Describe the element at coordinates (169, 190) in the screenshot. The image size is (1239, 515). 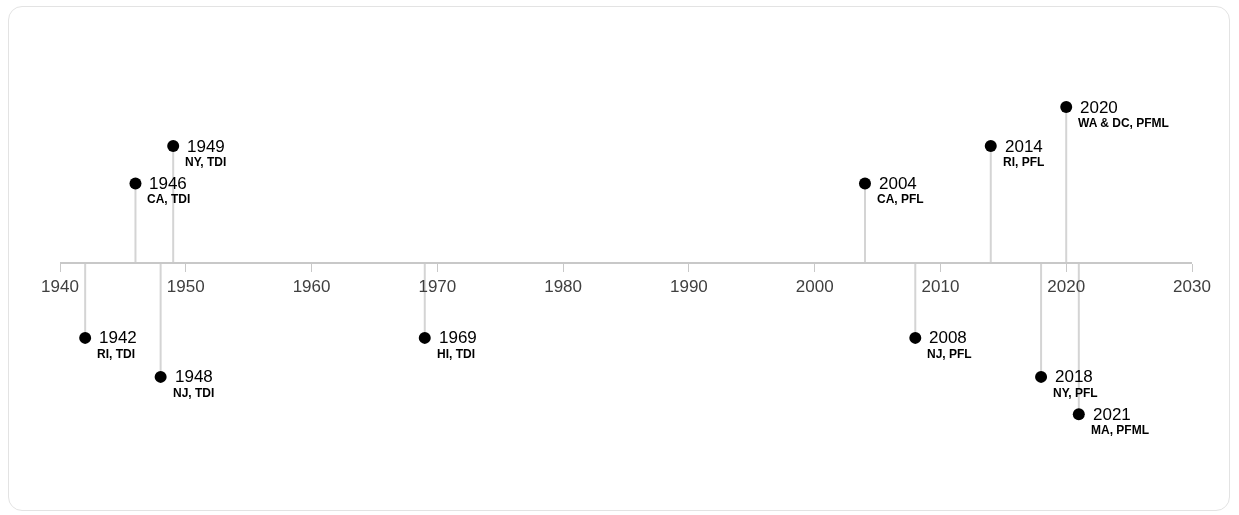
I see `annotation: 1946 CA, TDI` at that location.